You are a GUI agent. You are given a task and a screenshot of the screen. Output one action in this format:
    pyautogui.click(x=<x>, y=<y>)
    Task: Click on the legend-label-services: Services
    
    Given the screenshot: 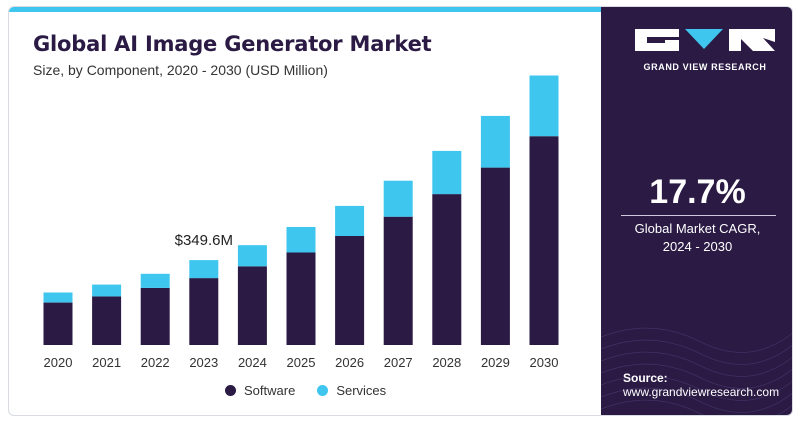 What is the action you would take?
    pyautogui.click(x=361, y=390)
    